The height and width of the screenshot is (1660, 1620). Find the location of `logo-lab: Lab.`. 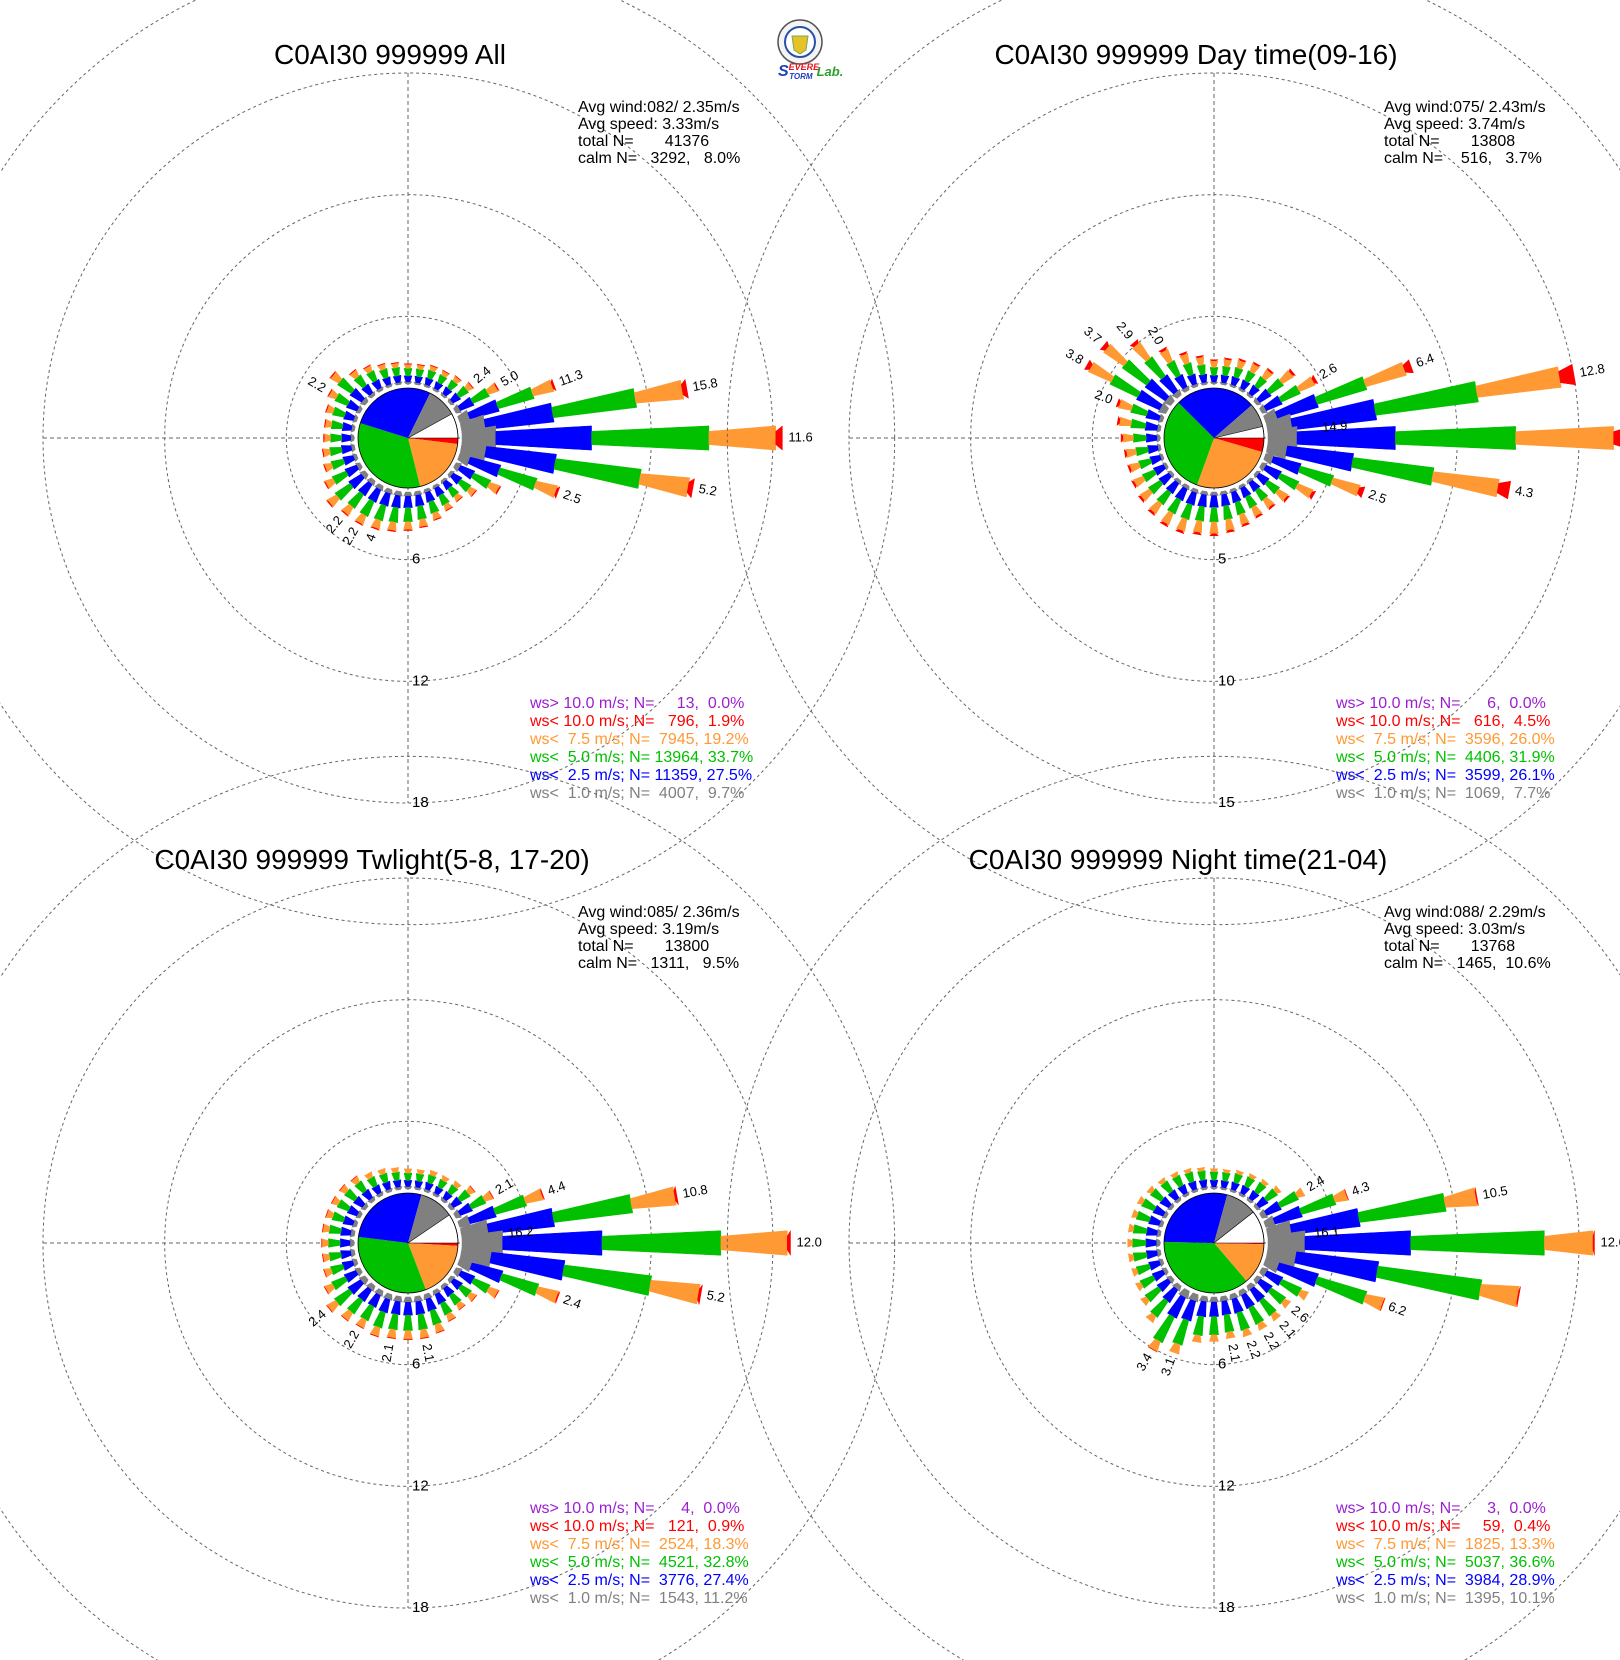

logo-lab: Lab. is located at coordinates (830, 71).